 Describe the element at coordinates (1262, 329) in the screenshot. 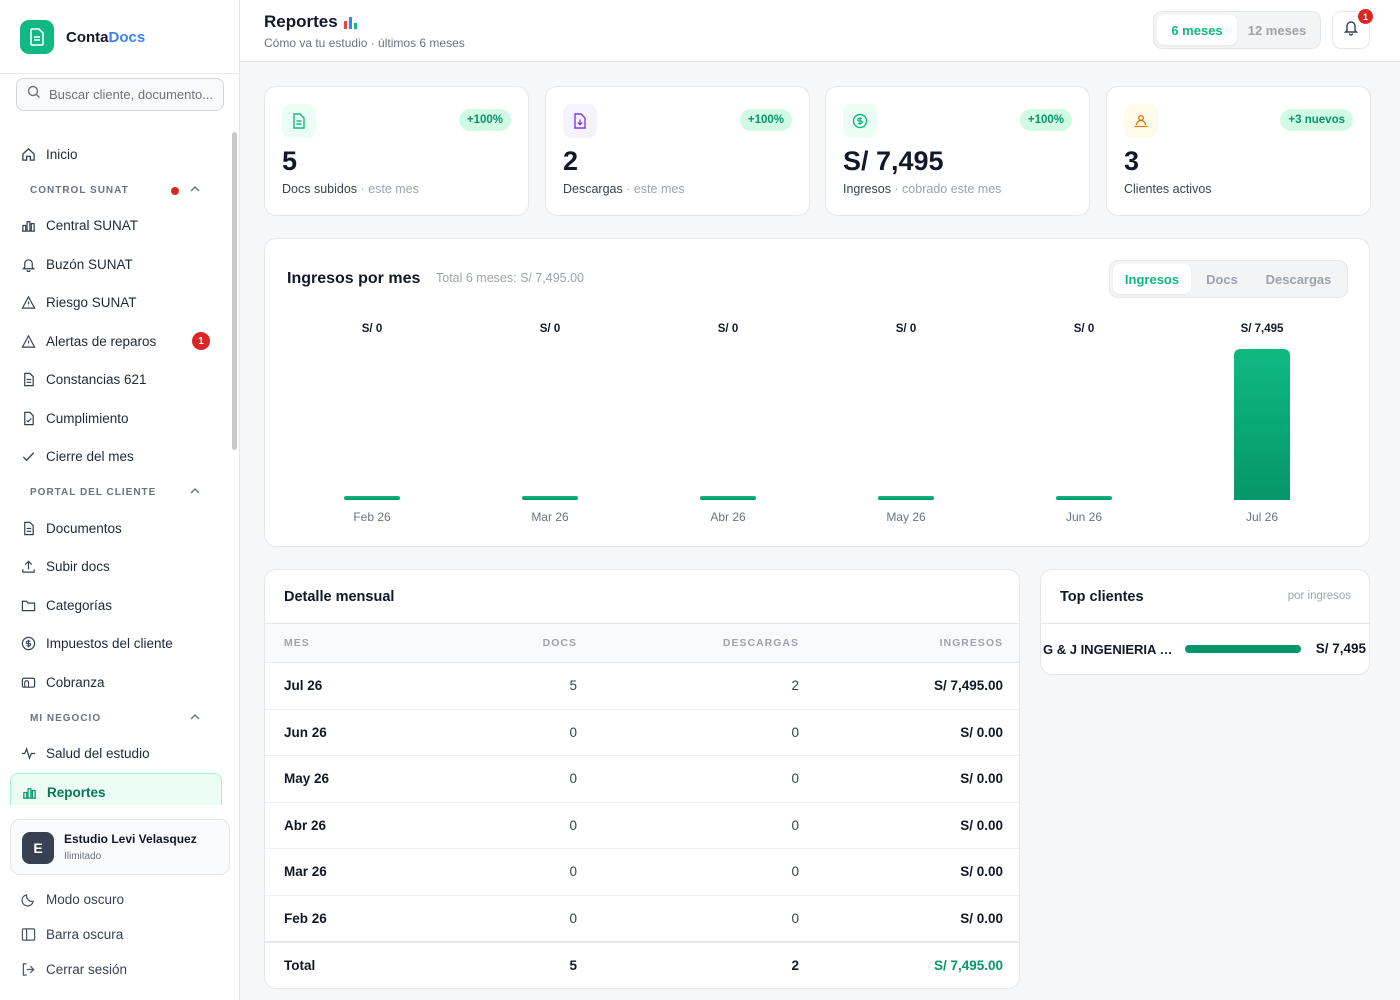

I see `bar-value-label: S/ 7,495` at that location.